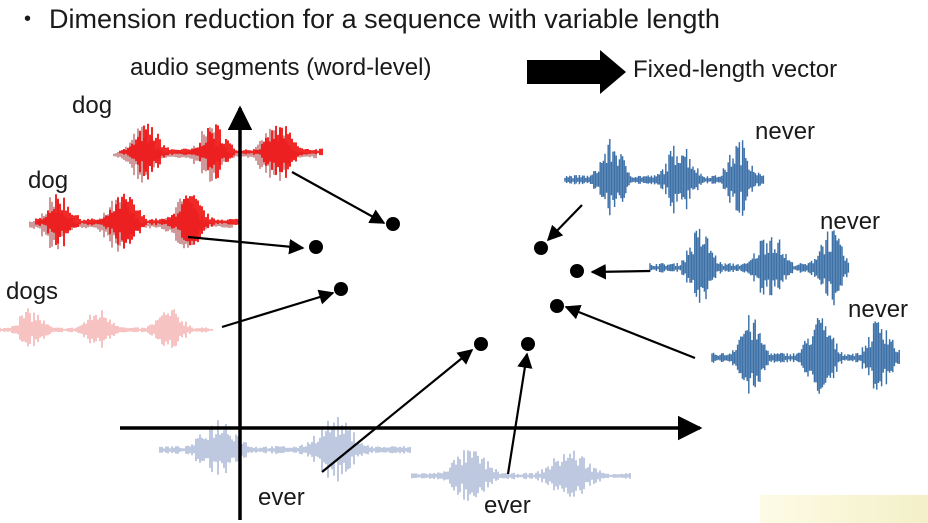 This screenshot has height=523, width=928. Describe the element at coordinates (48, 180) in the screenshot. I see `word-label-dog-2: dog` at that location.